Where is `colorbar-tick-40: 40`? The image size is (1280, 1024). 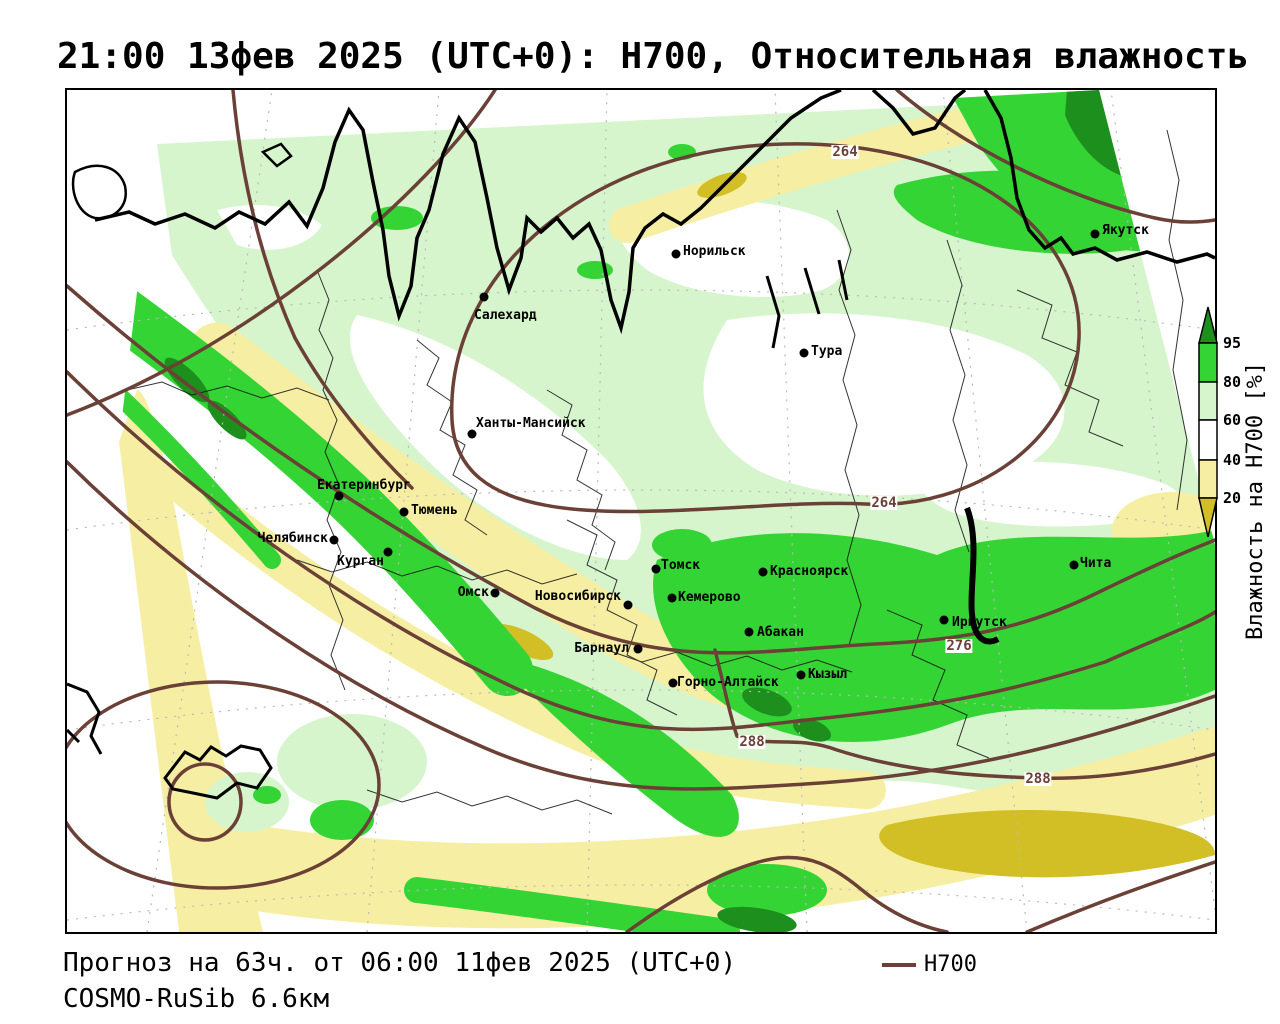
colorbar-tick-40: 40 is located at coordinates (1232, 460).